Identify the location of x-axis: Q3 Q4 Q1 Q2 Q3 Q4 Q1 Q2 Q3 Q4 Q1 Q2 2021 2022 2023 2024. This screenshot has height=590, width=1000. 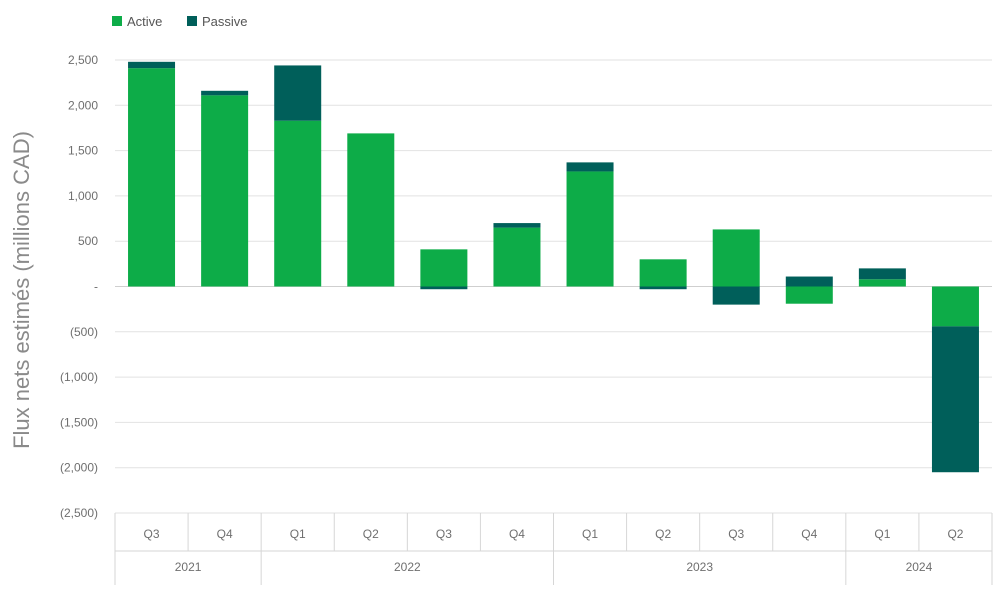
(553, 549).